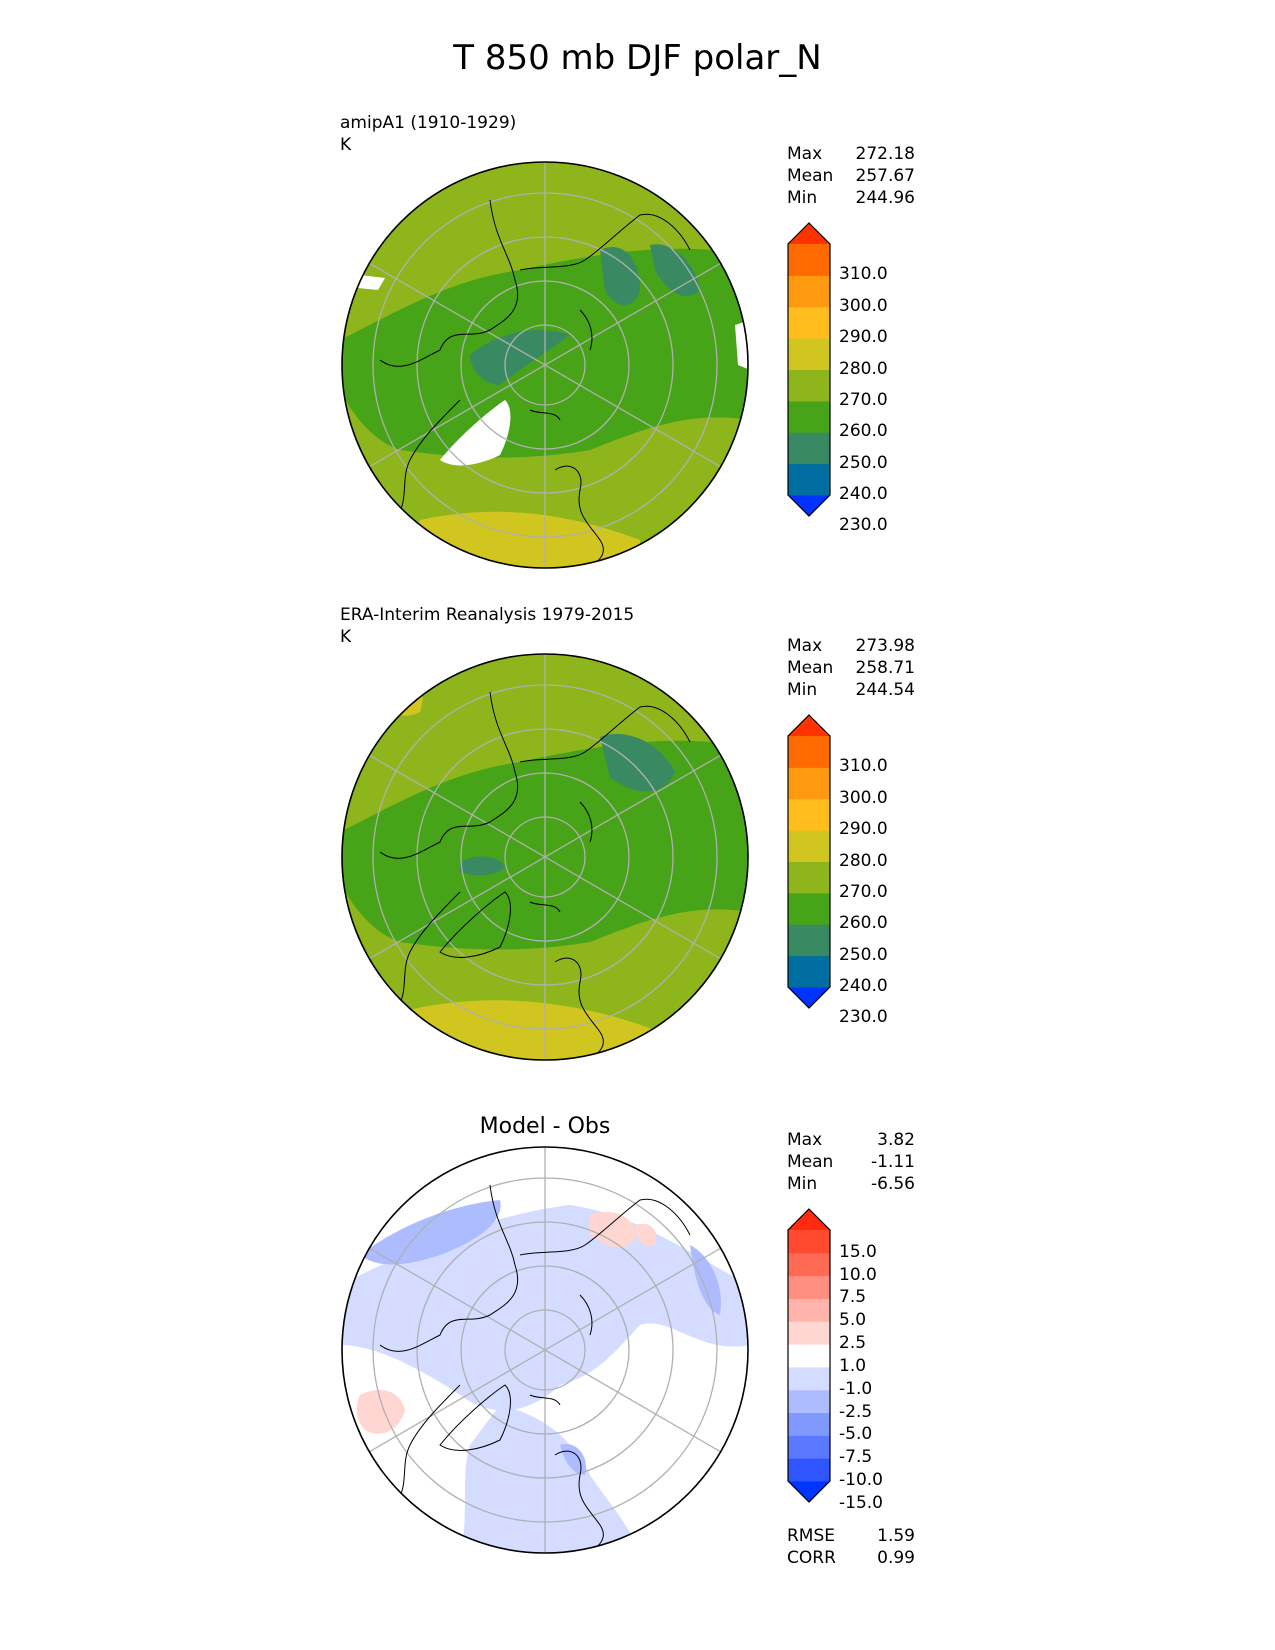 The width and height of the screenshot is (1275, 1650). Describe the element at coordinates (851, 646) in the screenshot. I see `stat-max: Max 273.98` at that location.